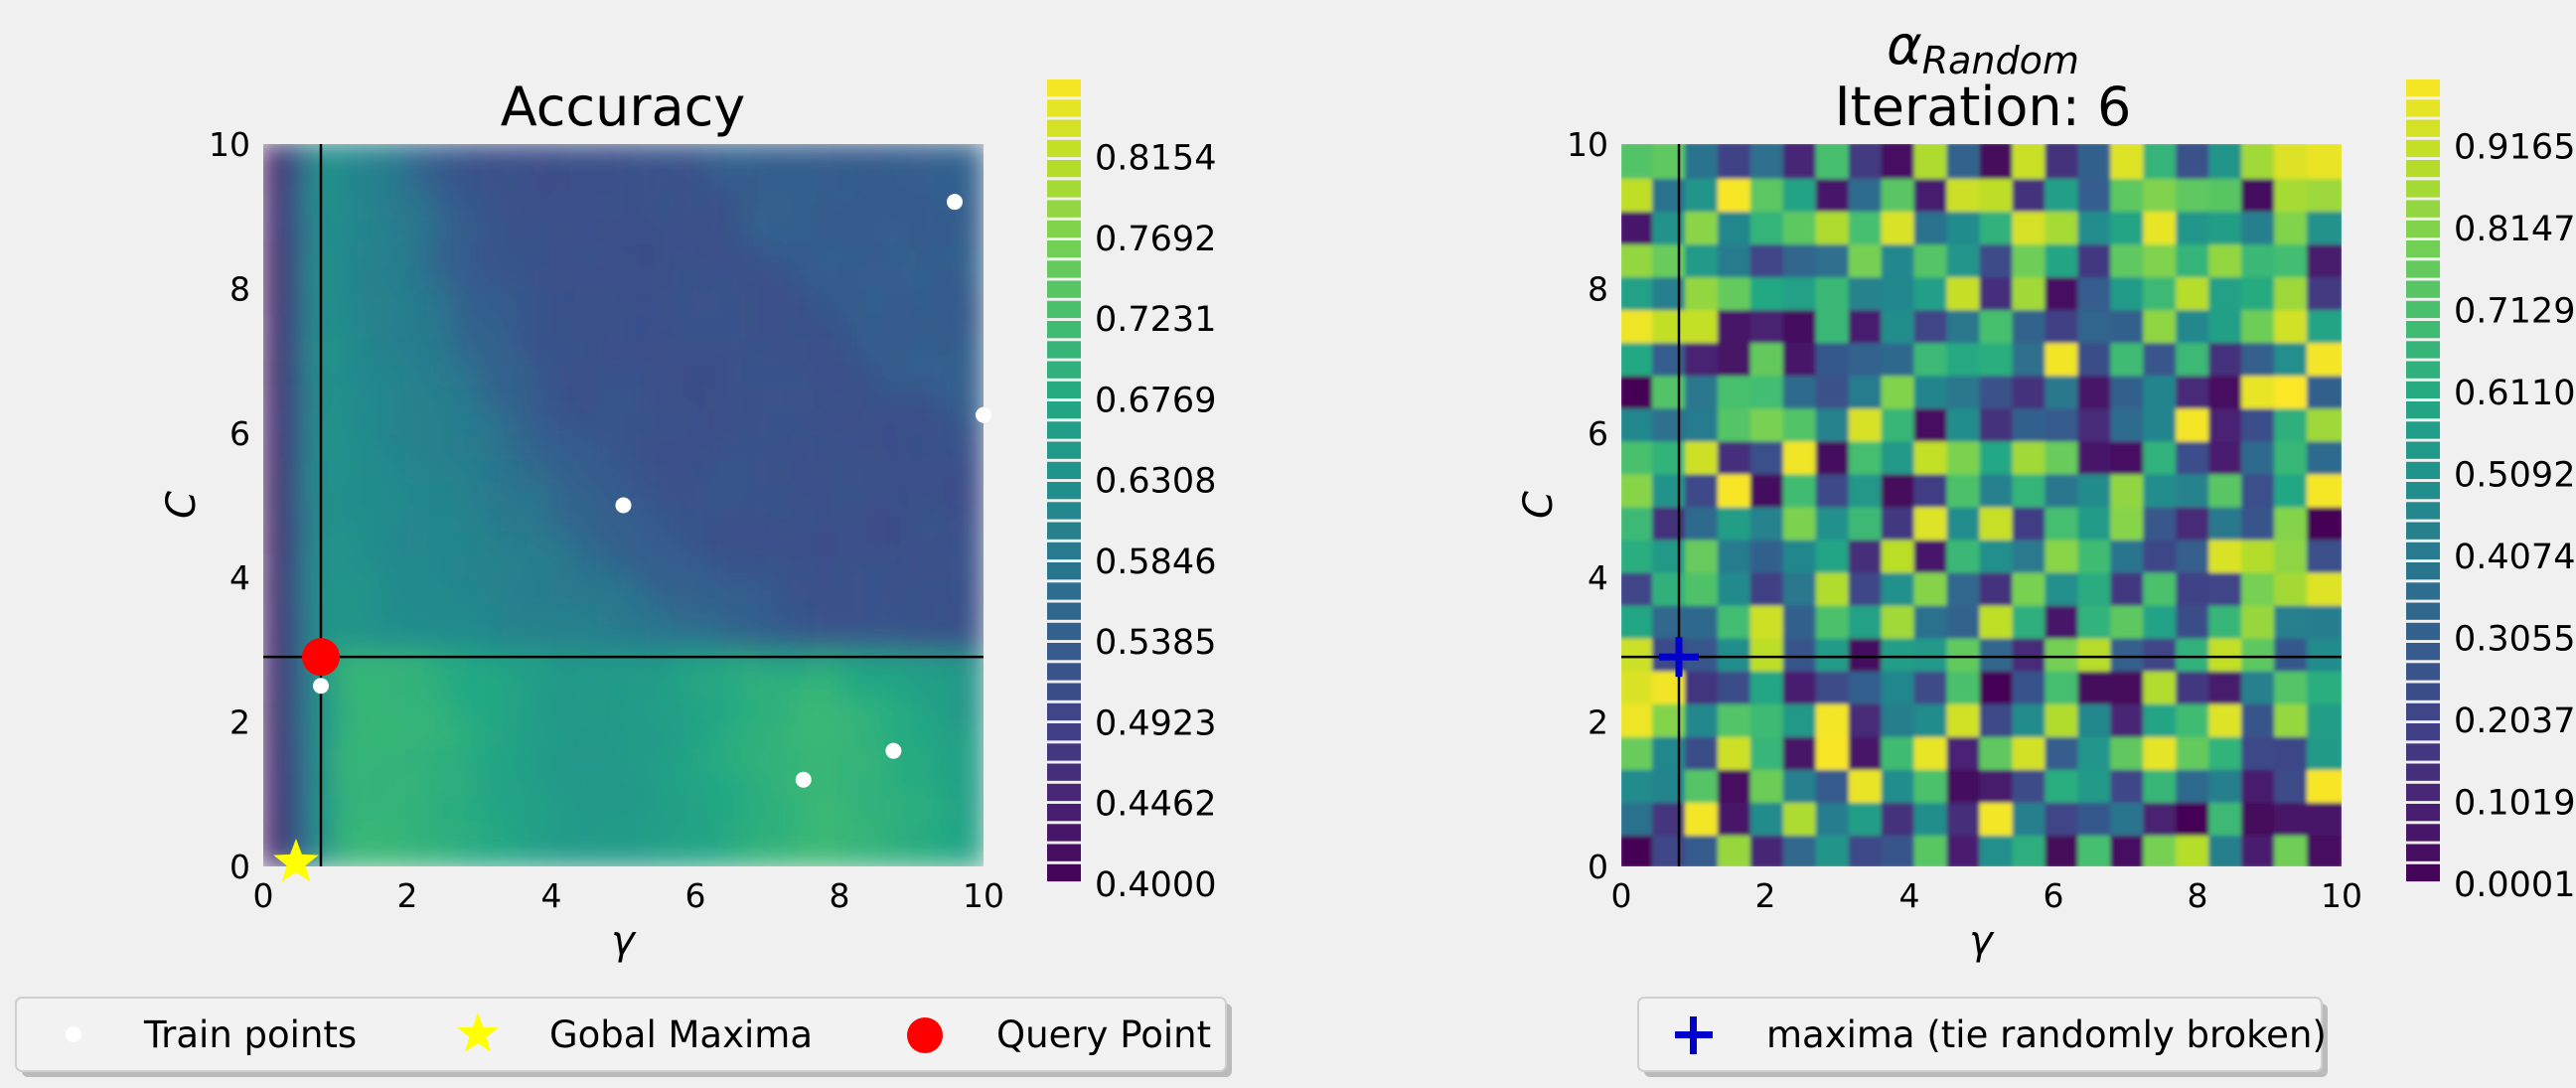  Describe the element at coordinates (478, 1032) in the screenshot. I see `star-legend-marker` at that location.